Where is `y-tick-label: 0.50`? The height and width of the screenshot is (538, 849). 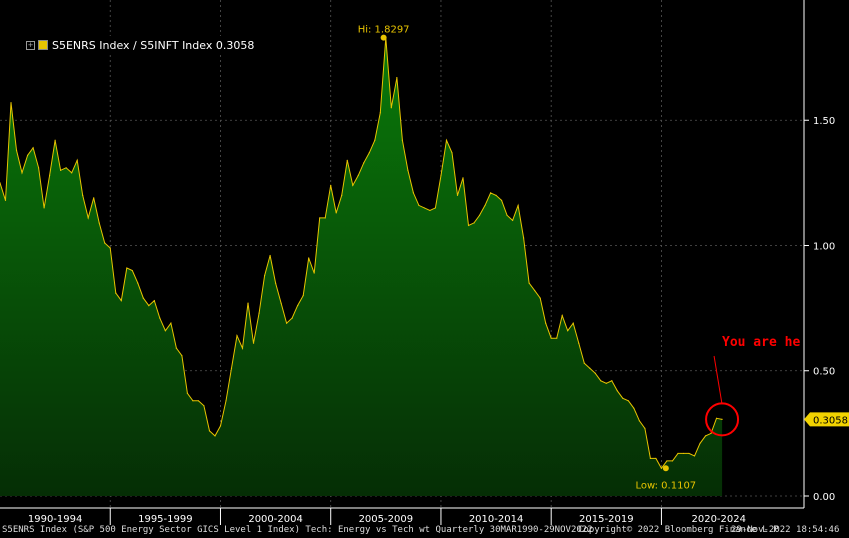 y-tick-label: 0.50 is located at coordinates (824, 372).